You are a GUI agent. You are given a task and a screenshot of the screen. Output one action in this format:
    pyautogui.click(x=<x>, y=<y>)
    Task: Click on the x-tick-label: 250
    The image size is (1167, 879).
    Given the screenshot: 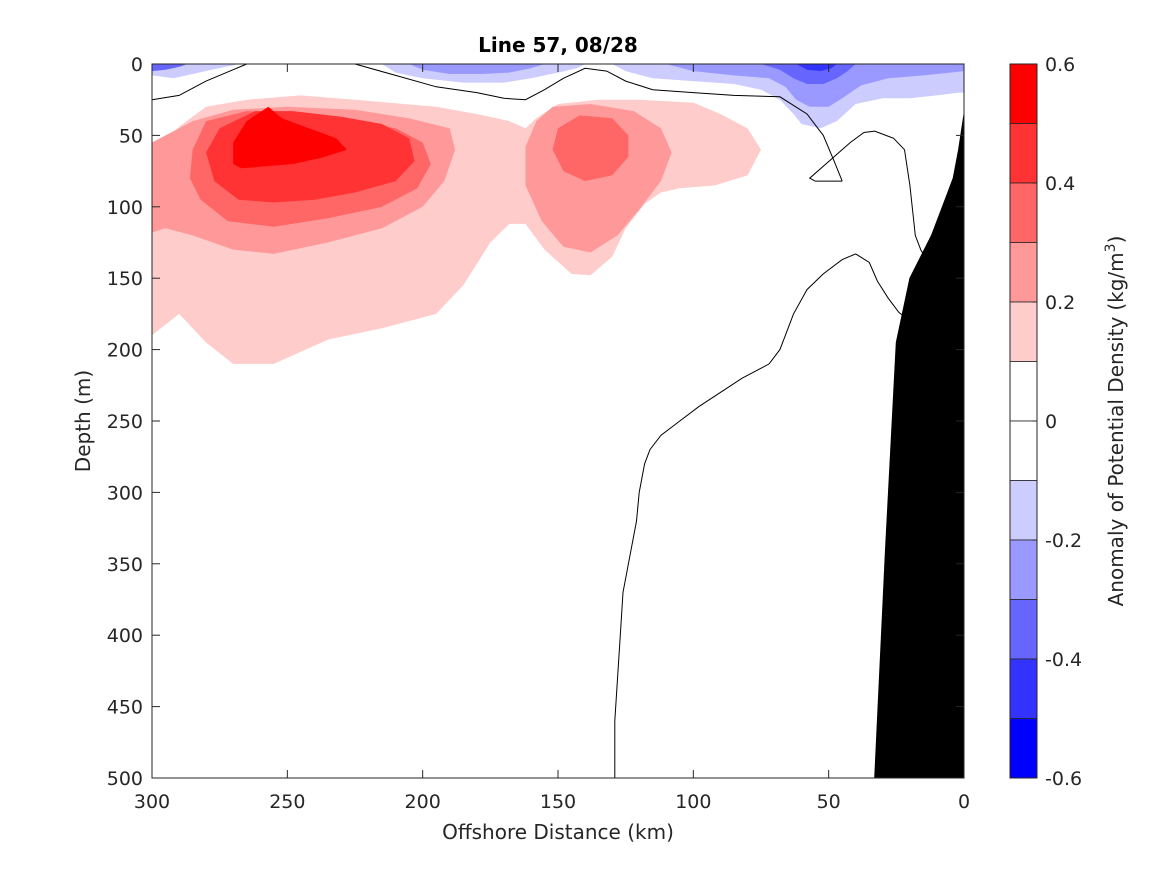 What is the action you would take?
    pyautogui.click(x=287, y=802)
    